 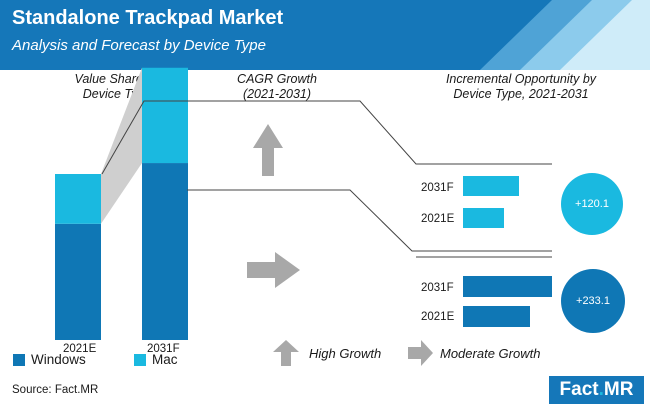 What do you see at coordinates (19, 359) in the screenshot?
I see `legend-swatch-windows` at bounding box center [19, 359].